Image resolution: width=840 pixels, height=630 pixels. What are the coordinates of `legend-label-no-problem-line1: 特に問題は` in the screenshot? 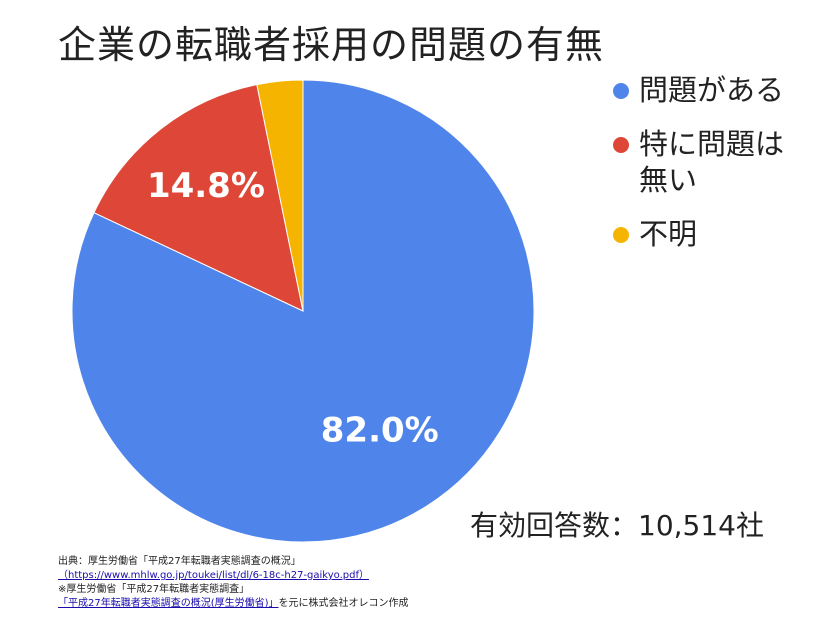 It's located at (712, 144).